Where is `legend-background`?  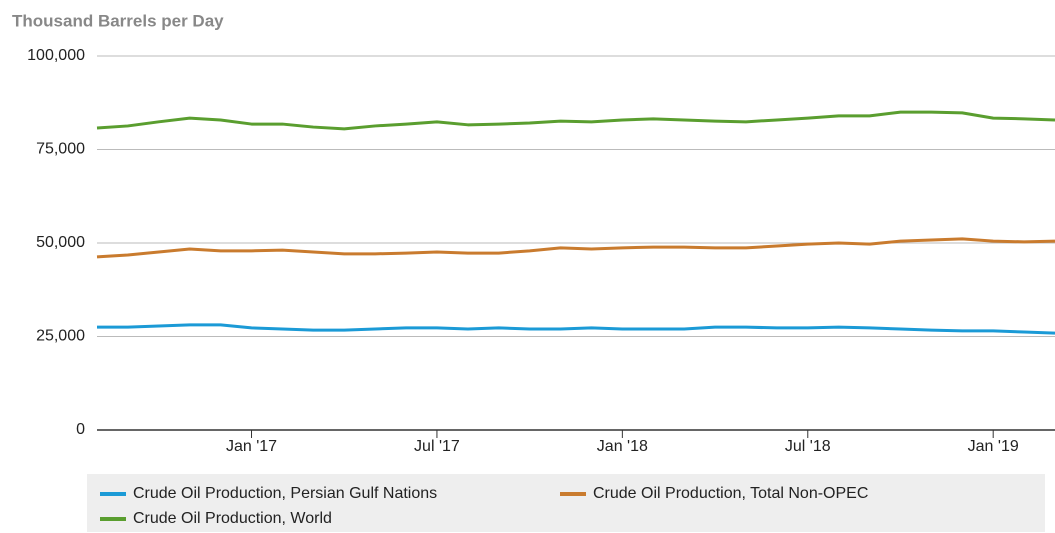
legend-background is located at coordinates (566, 503).